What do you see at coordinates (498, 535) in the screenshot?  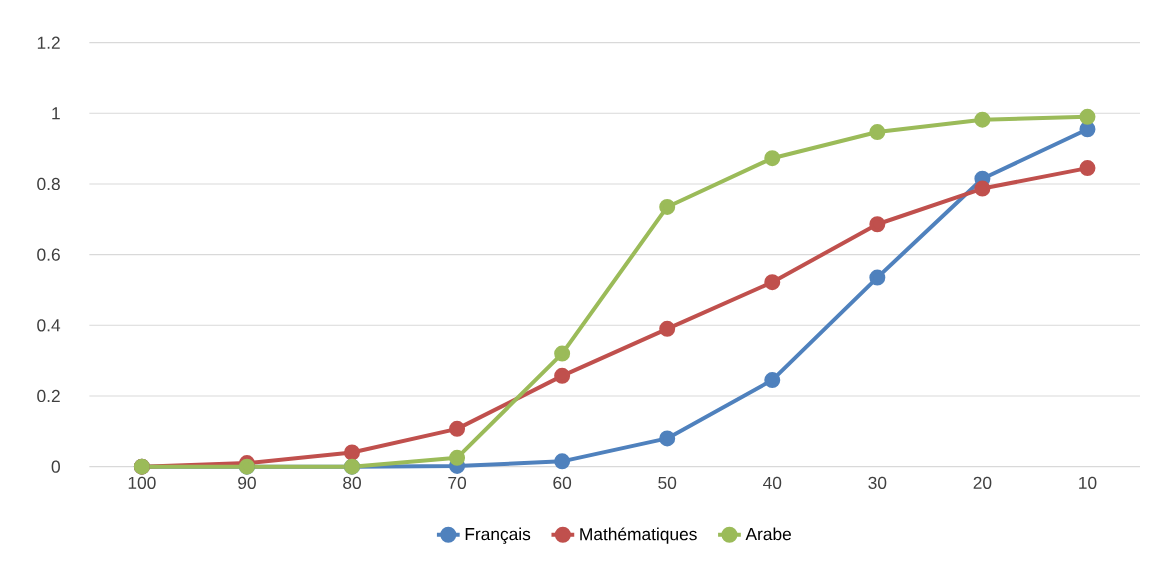 I see `legend-label: Français` at bounding box center [498, 535].